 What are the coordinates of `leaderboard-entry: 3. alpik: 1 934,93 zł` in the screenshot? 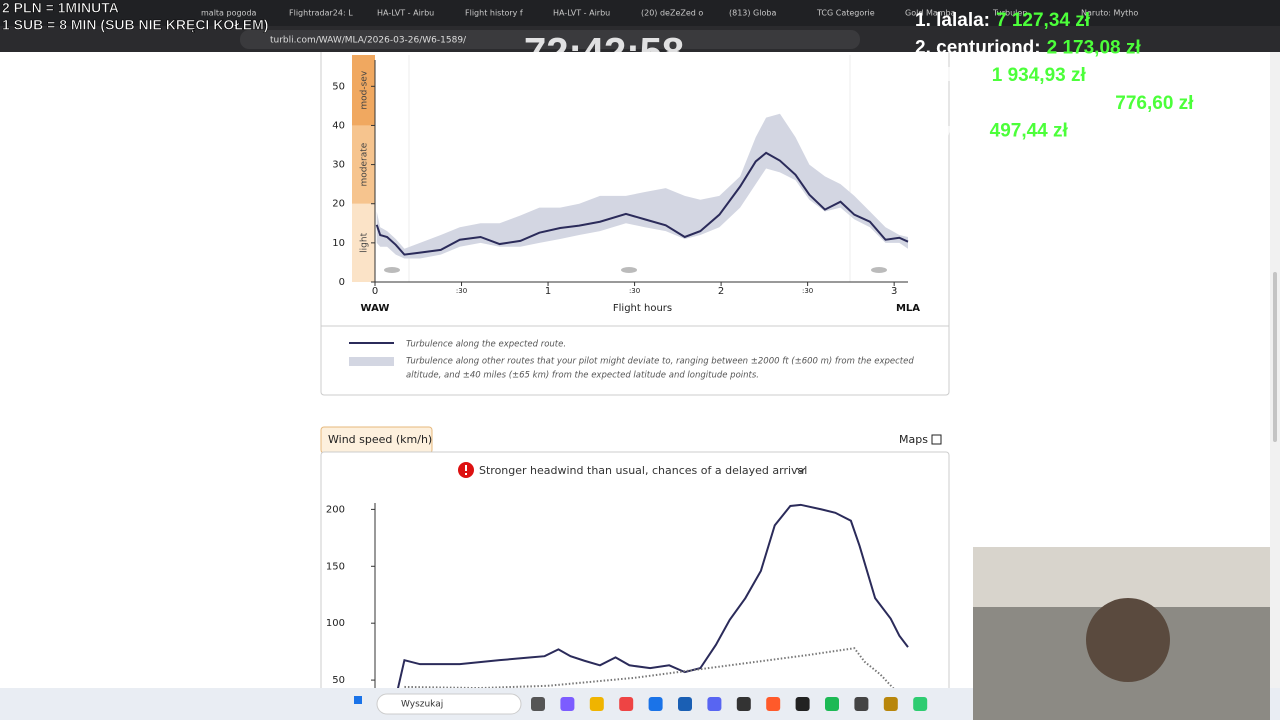 It's located at (1000, 75).